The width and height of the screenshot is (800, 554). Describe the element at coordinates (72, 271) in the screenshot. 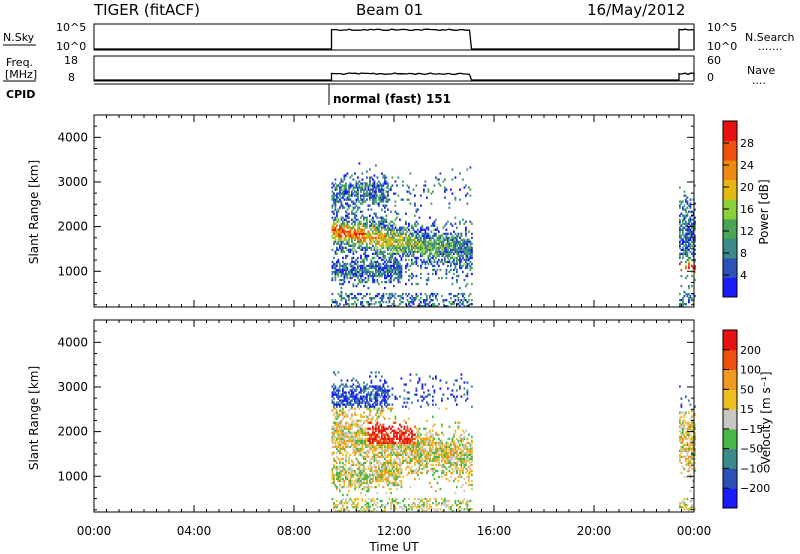

I see `y-tick-label: 1000` at that location.